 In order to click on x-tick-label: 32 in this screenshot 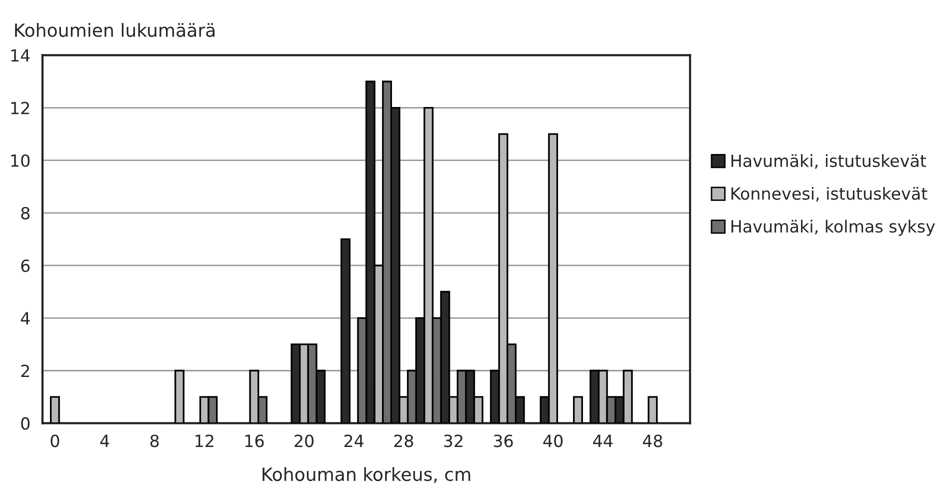, I will do `click(453, 441)`.